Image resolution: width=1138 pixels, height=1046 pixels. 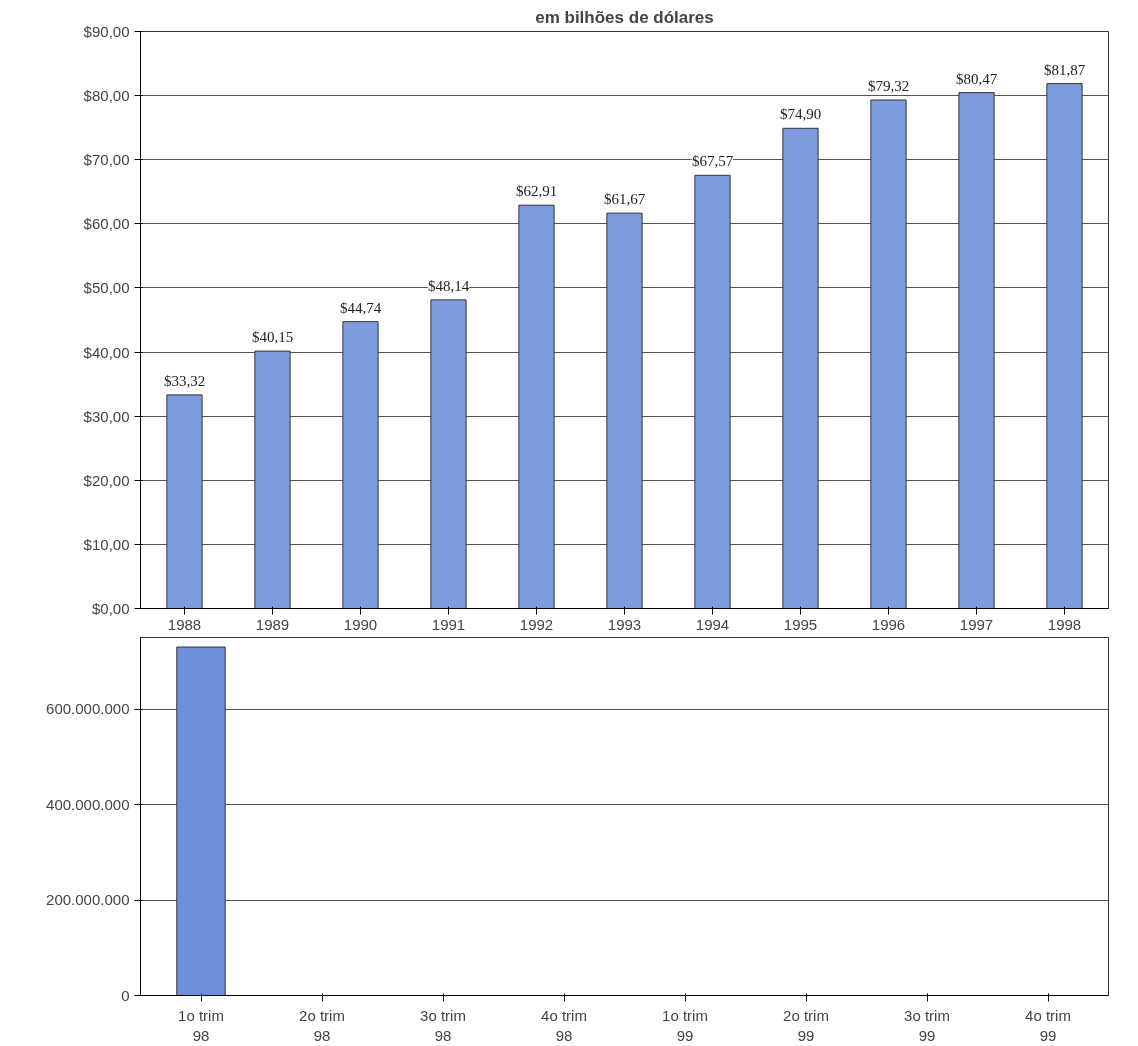 What do you see at coordinates (125, 995) in the screenshot?
I see `y-tick-label: 0` at bounding box center [125, 995].